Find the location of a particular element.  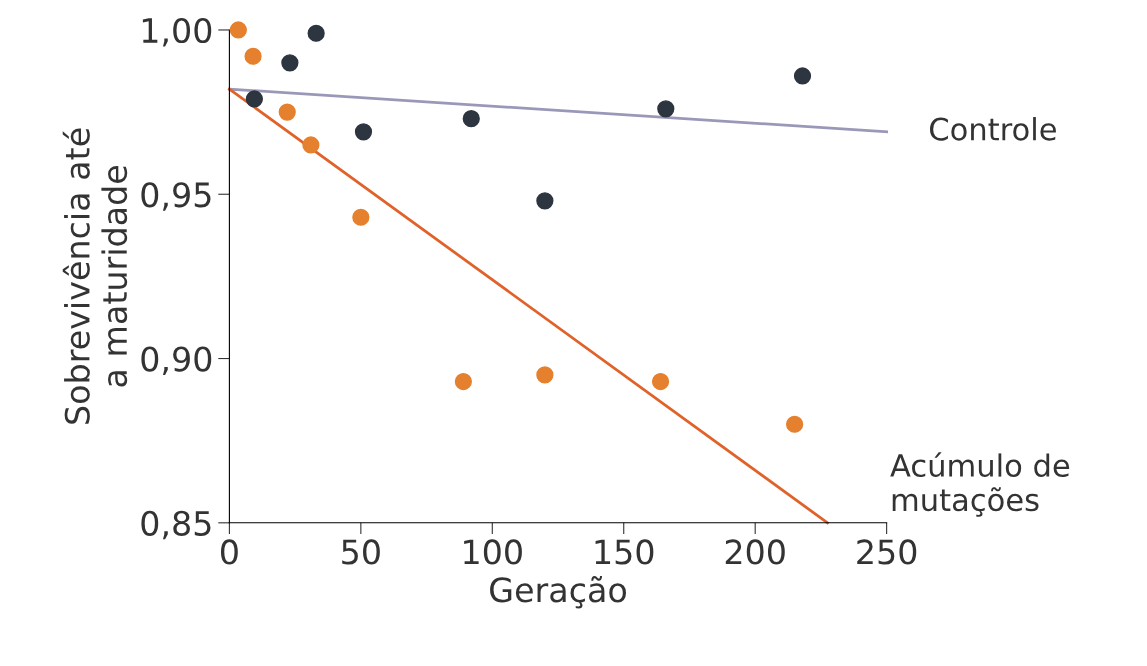

series-label: Controle is located at coordinates (993, 129).